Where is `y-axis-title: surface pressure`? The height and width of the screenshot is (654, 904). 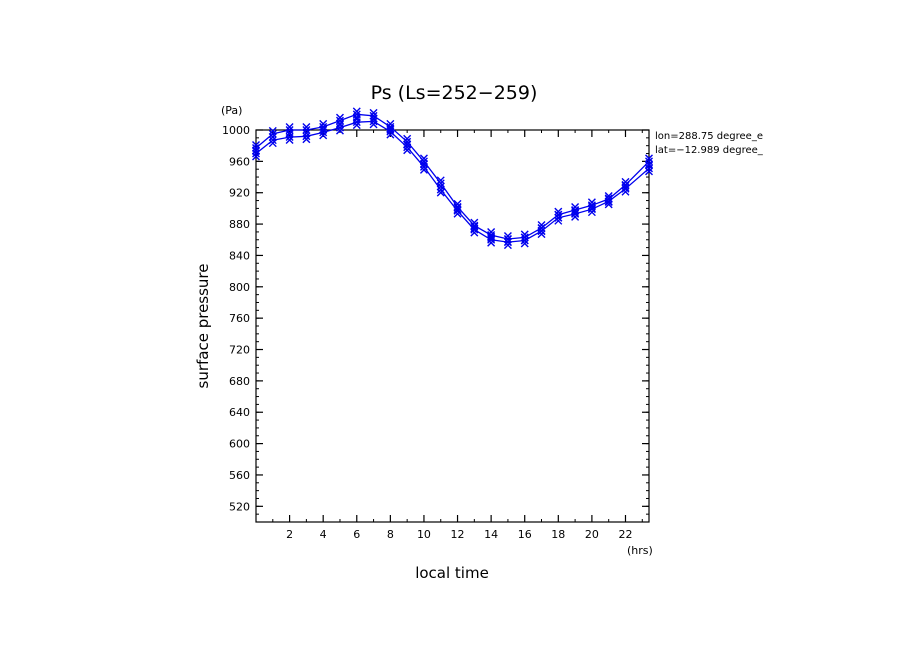
y-axis-title: surface pressure is located at coordinates (203, 326).